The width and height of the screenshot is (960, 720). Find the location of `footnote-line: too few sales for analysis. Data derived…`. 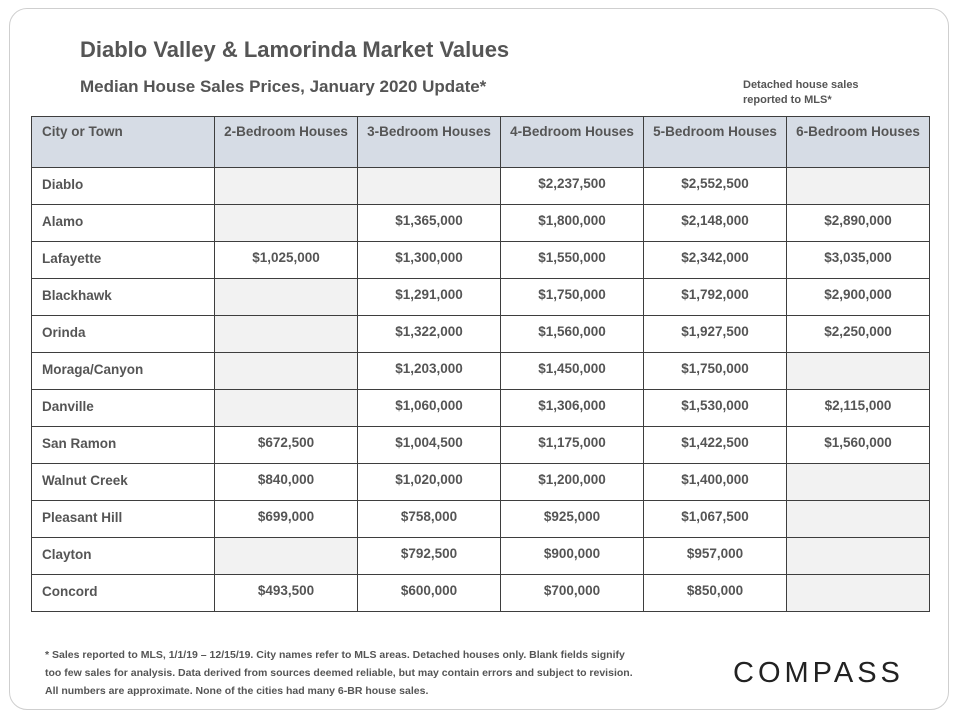

footnote-line: too few sales for analysis. Data derived… is located at coordinates (339, 673).